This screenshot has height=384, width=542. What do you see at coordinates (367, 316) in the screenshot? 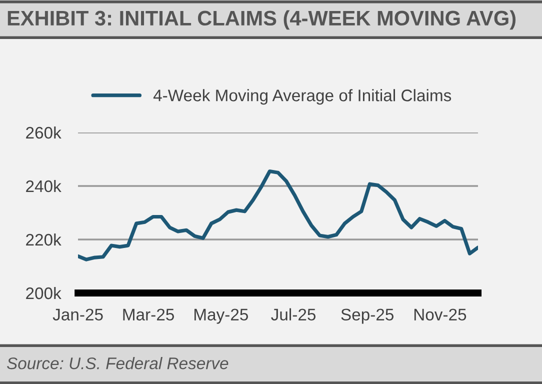
I see `x-tick-label: Sep-25` at bounding box center [367, 316].